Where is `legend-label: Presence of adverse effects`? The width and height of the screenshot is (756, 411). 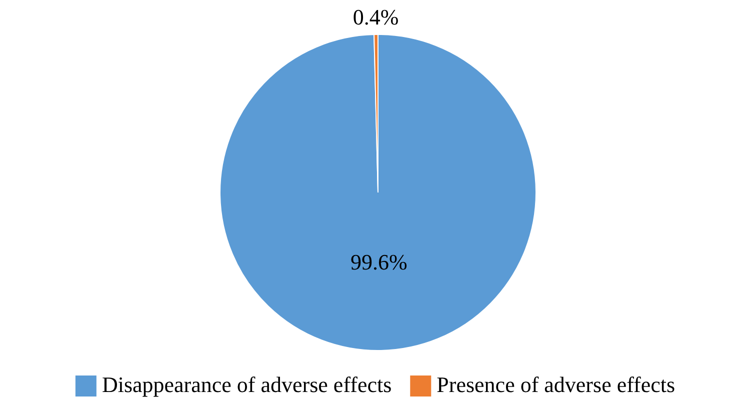 legend-label: Presence of adverse effects is located at coordinates (556, 384).